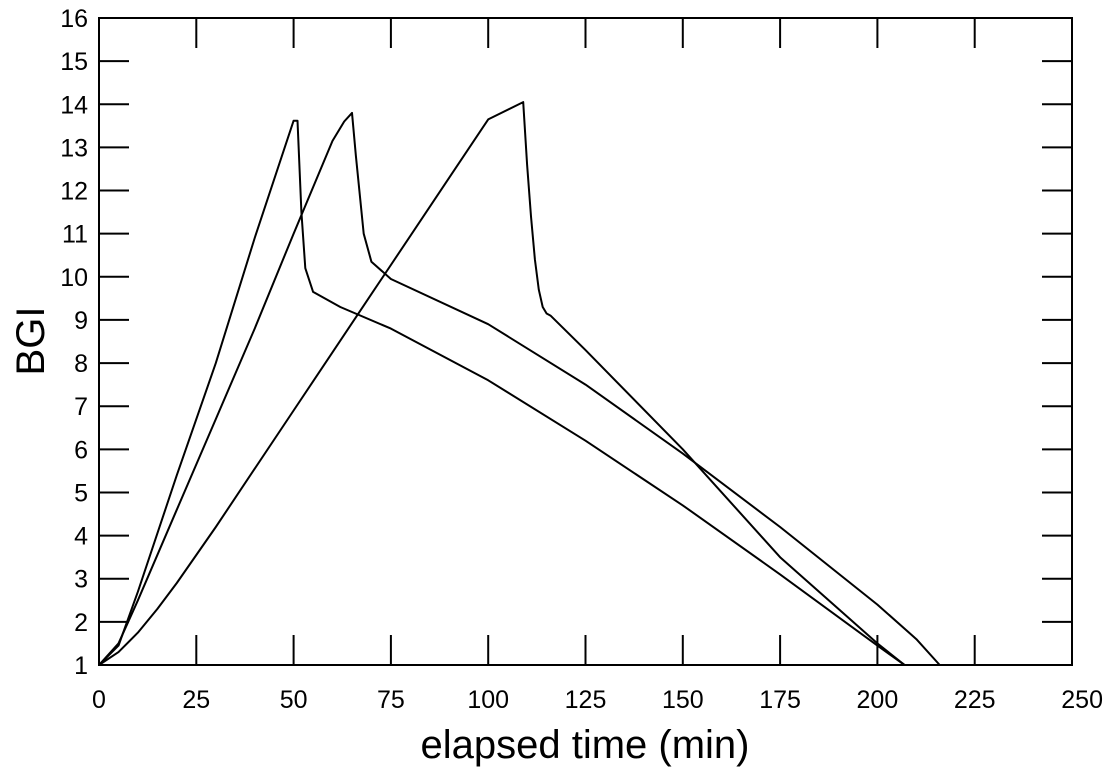 This screenshot has width=1104, height=772. I want to click on x-tick-label: 200, so click(878, 700).